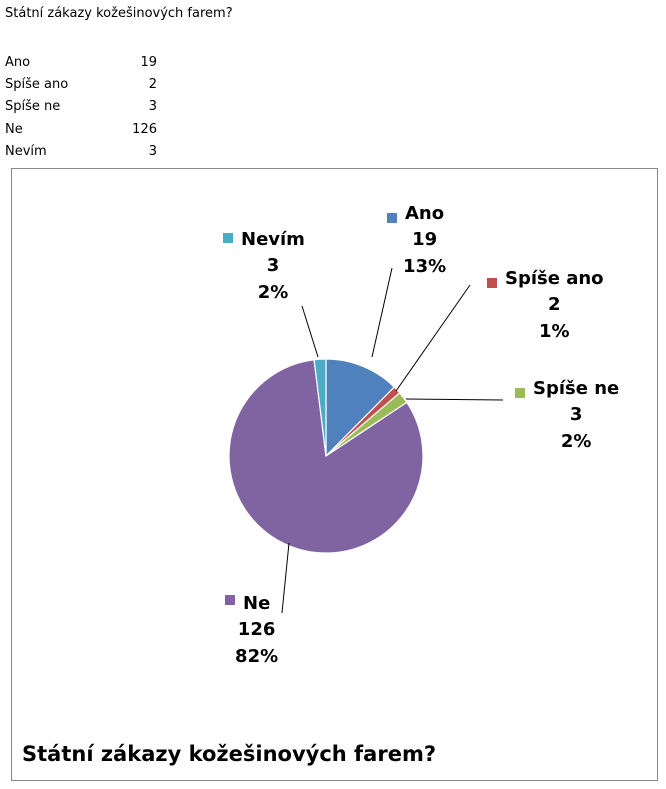 Image resolution: width=666 pixels, height=789 pixels. What do you see at coordinates (424, 213) in the screenshot?
I see `data-label-category: Ano` at bounding box center [424, 213].